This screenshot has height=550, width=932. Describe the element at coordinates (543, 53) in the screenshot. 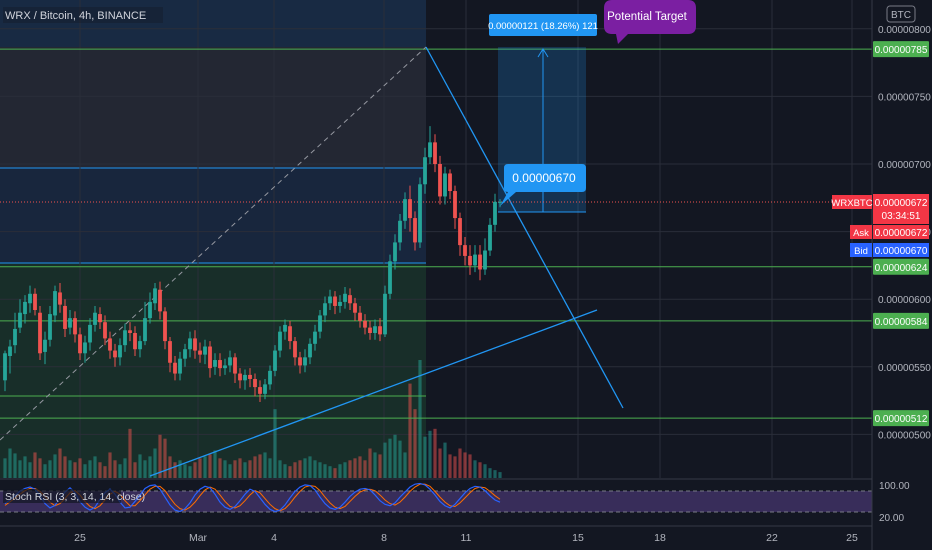

I see `measure-arrow-head` at that location.